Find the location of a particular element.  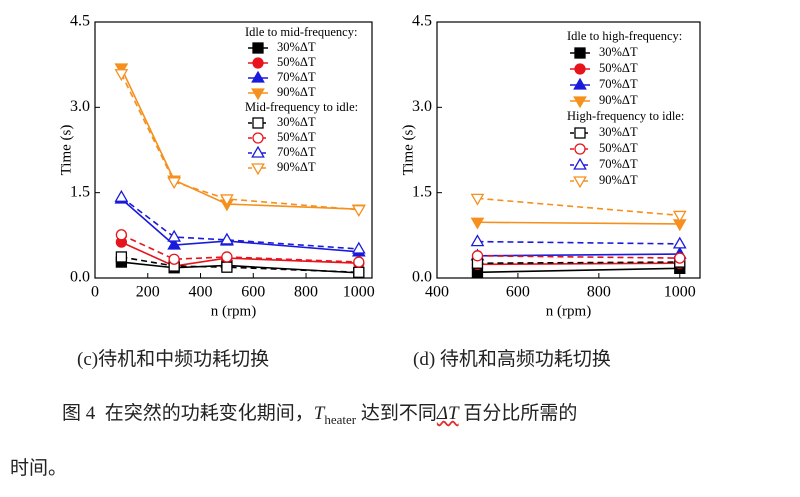

caption-symbol: T is located at coordinates (319, 413).